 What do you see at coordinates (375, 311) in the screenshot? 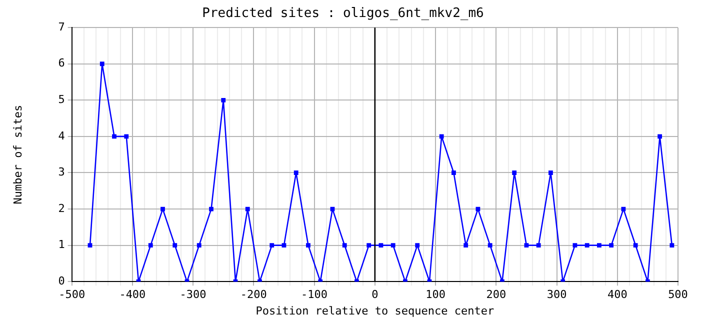
I see `x-axis-title: Position relative to sequence center` at bounding box center [375, 311].